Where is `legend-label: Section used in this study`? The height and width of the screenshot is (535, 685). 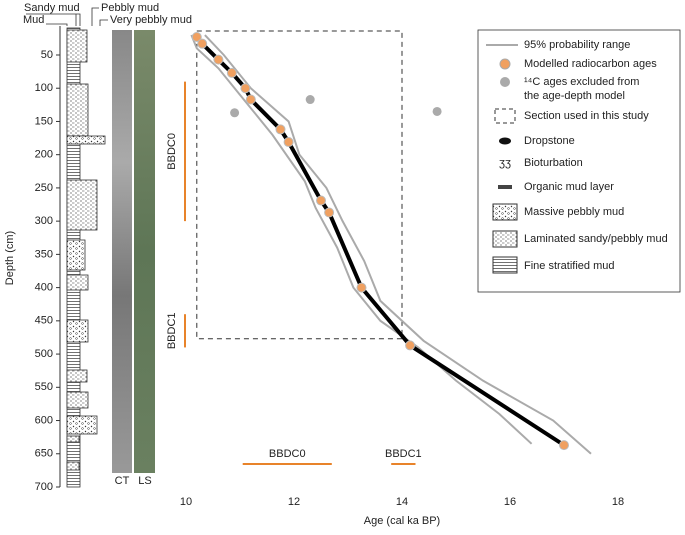
legend-label: Section used in this study is located at coordinates (586, 116).